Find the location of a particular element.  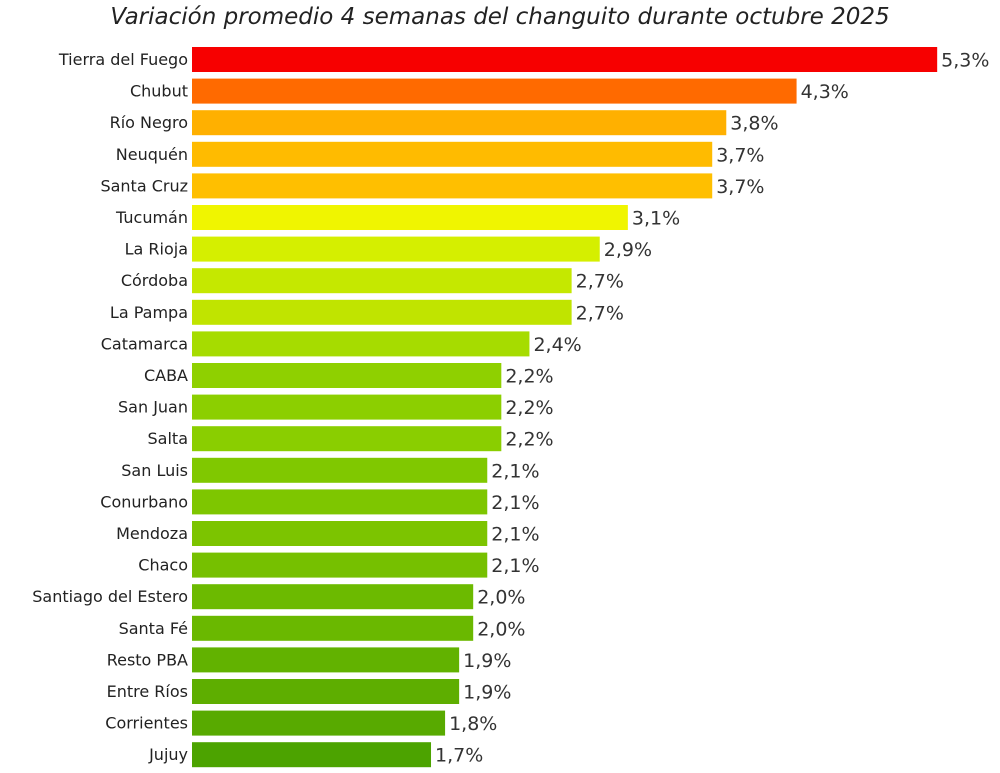

category-label-11: San Juan is located at coordinates (153, 407).